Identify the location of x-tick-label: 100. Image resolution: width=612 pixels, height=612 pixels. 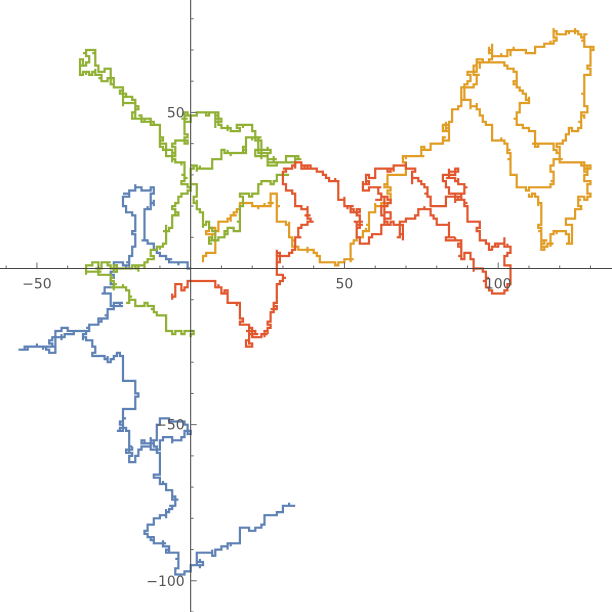
(498, 285).